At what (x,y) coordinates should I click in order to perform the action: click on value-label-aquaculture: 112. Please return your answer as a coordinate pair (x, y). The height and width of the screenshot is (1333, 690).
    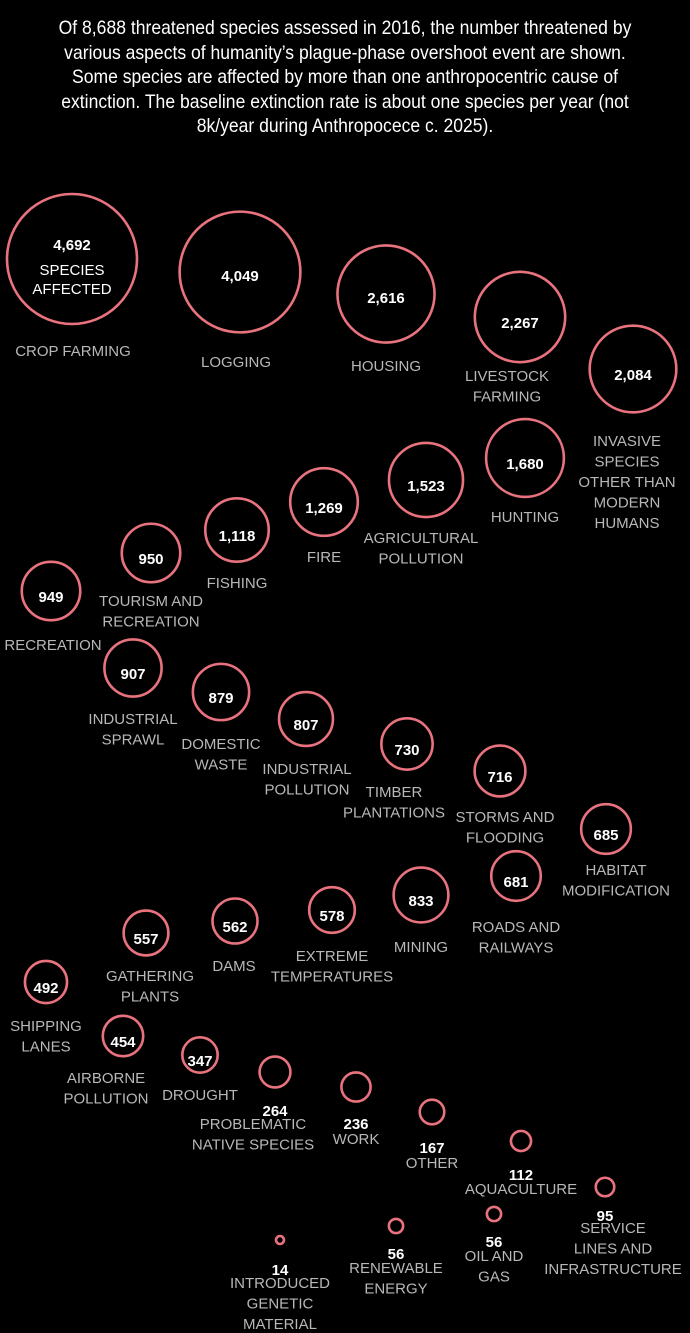
    Looking at the image, I should click on (521, 1175).